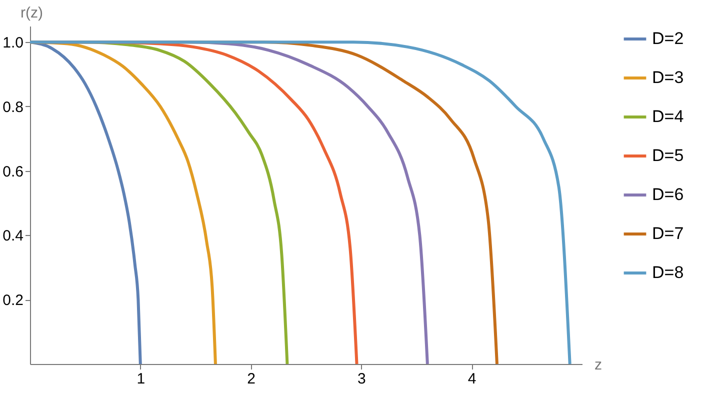  I want to click on y-tick-label: 0.2, so click(13, 301).